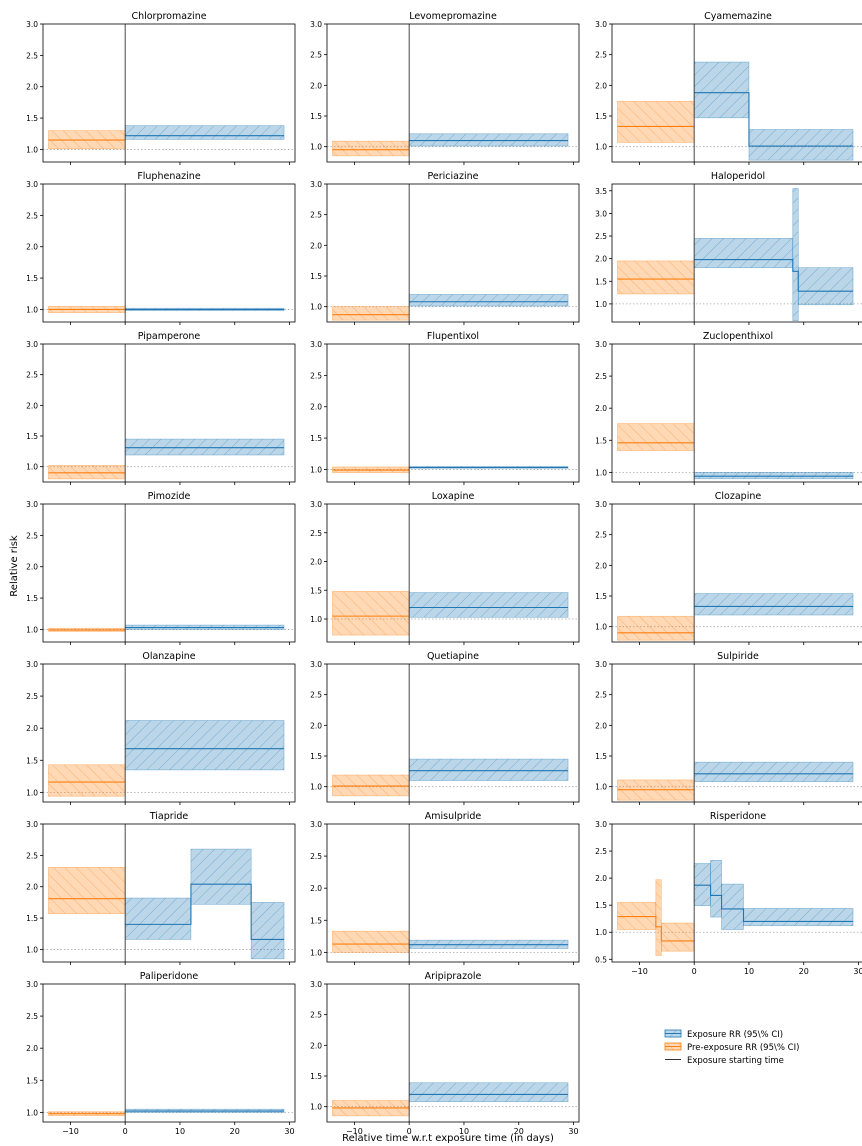 The height and width of the screenshot is (1146, 862). I want to click on panel-quetiapine: Quetiapine 1.0 1.5 2.0 2.5 3.0, so click(445, 728).